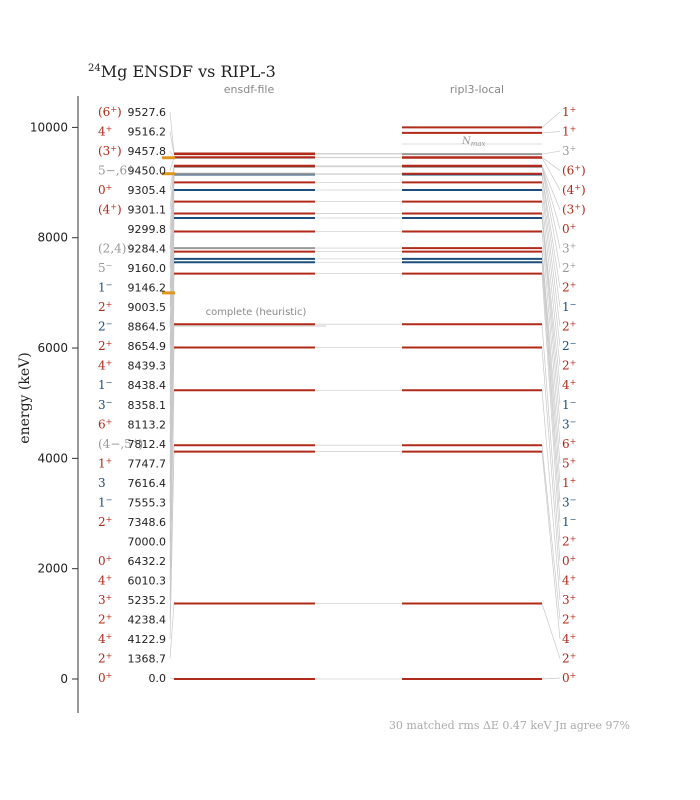  I want to click on ensdf-spin-parity-label: 3, so click(102, 483).